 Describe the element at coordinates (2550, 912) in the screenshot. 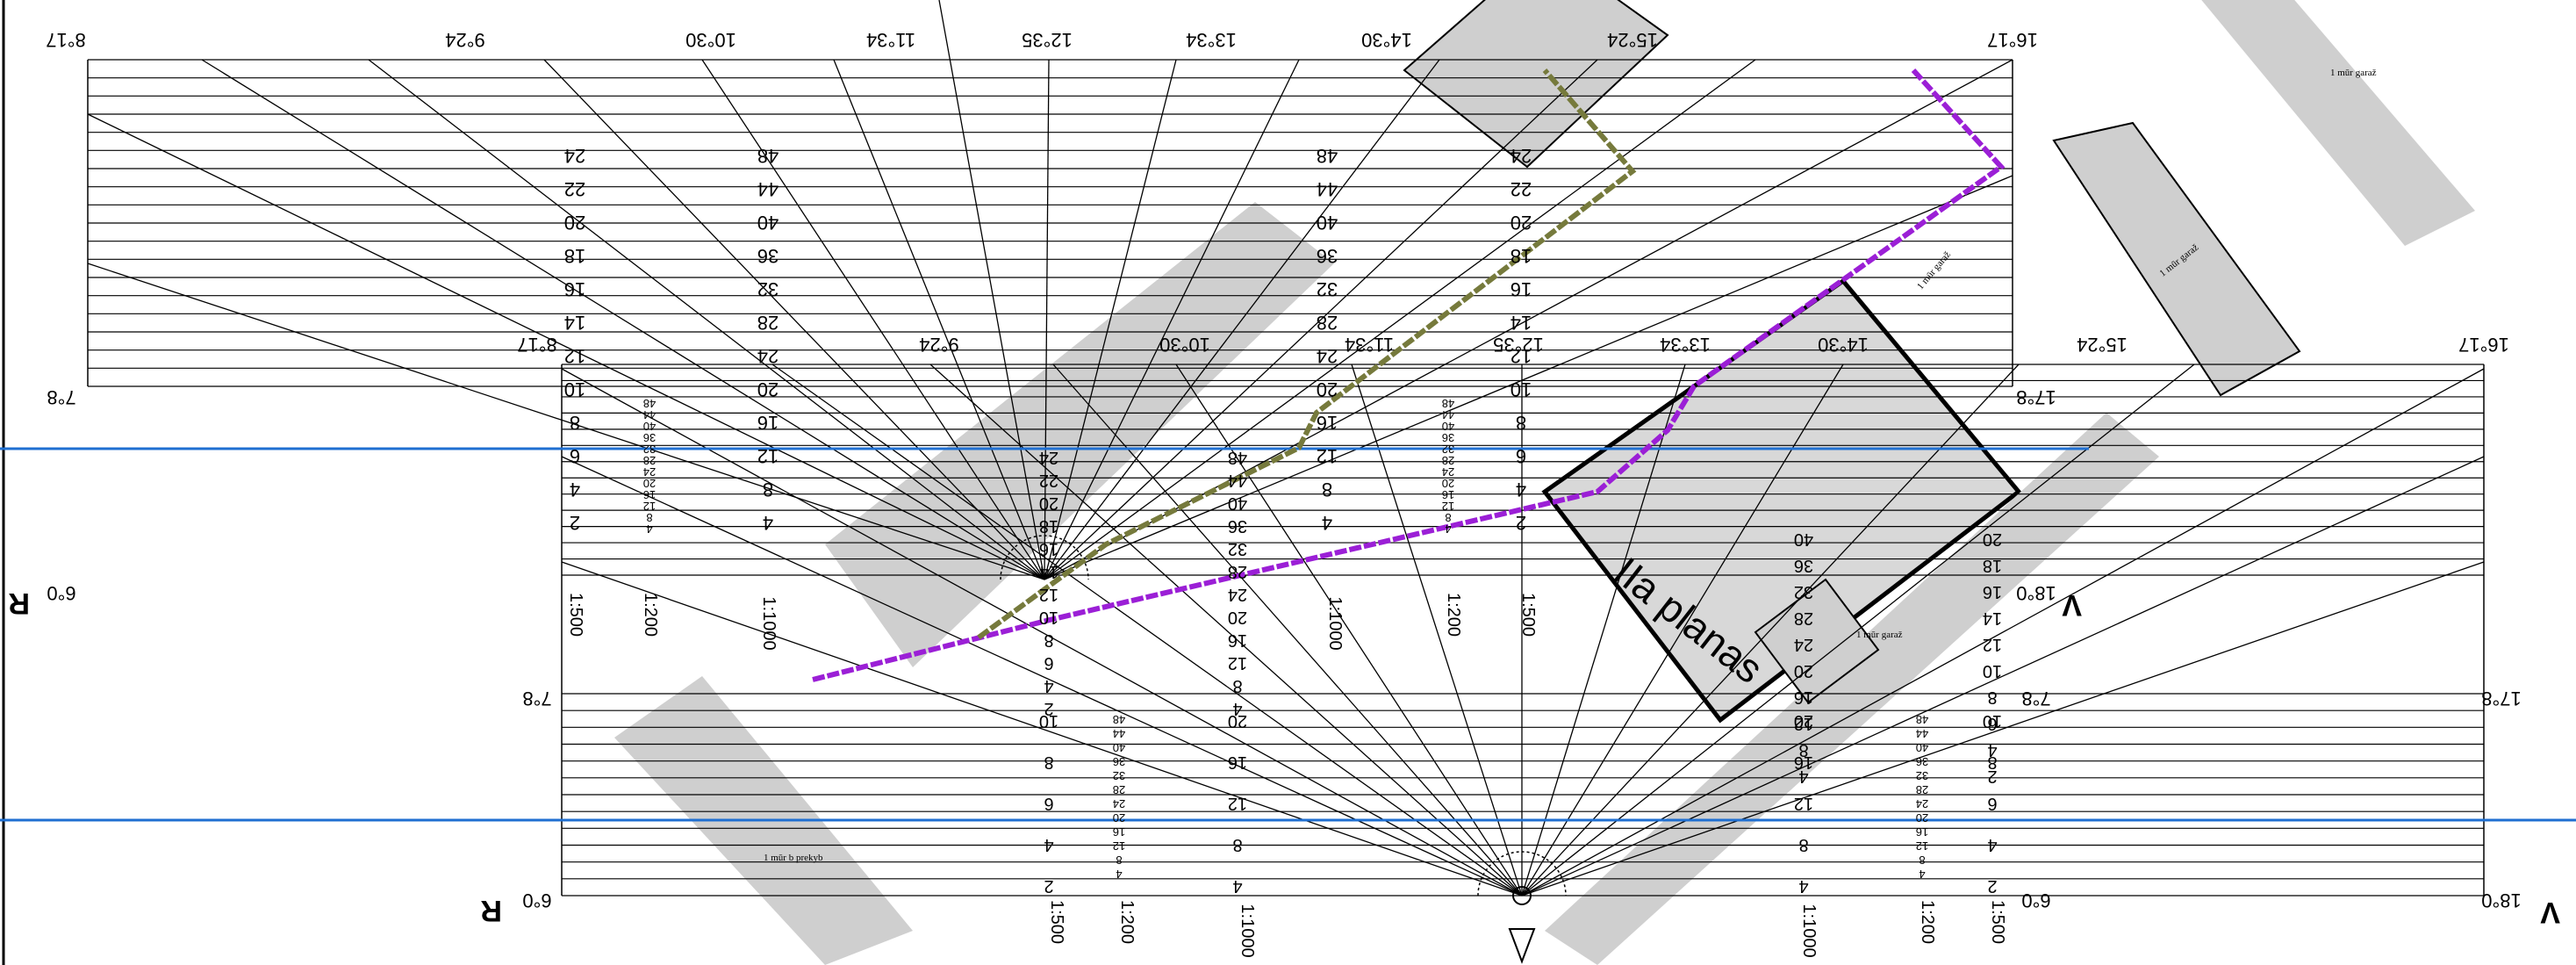

I see `letter-v-right: V` at that location.